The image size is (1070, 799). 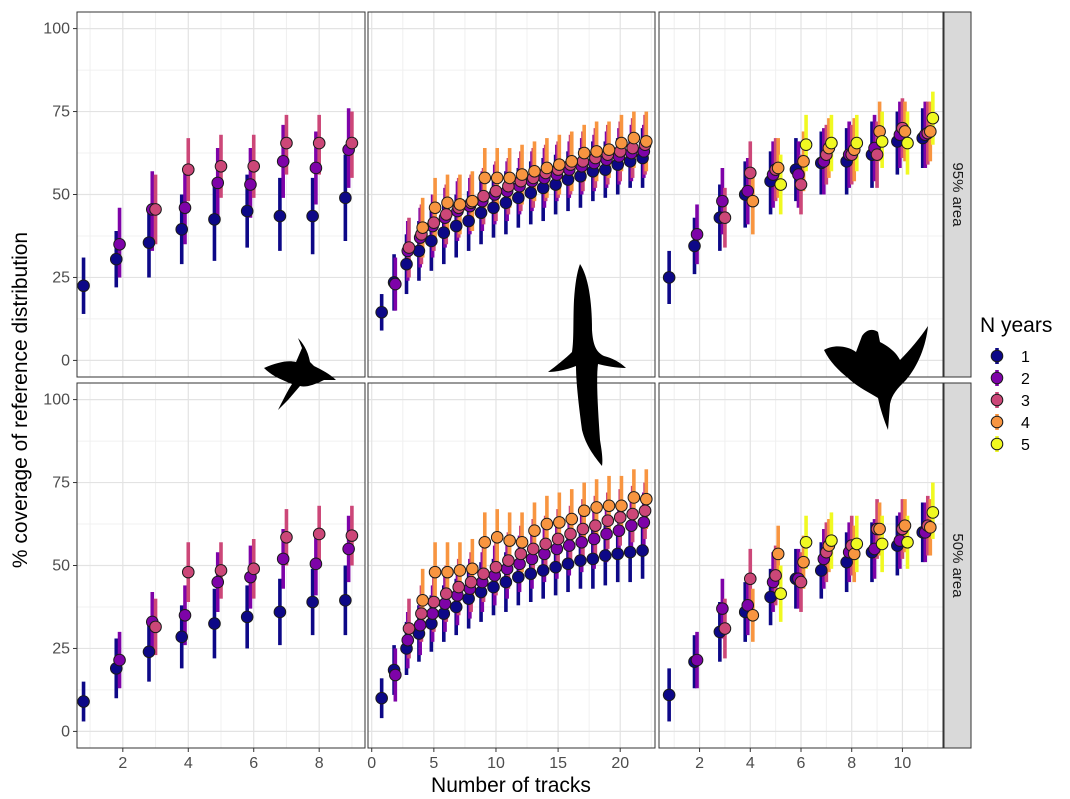 What do you see at coordinates (620, 763) in the screenshot?
I see `x-tick-label: 20` at bounding box center [620, 763].